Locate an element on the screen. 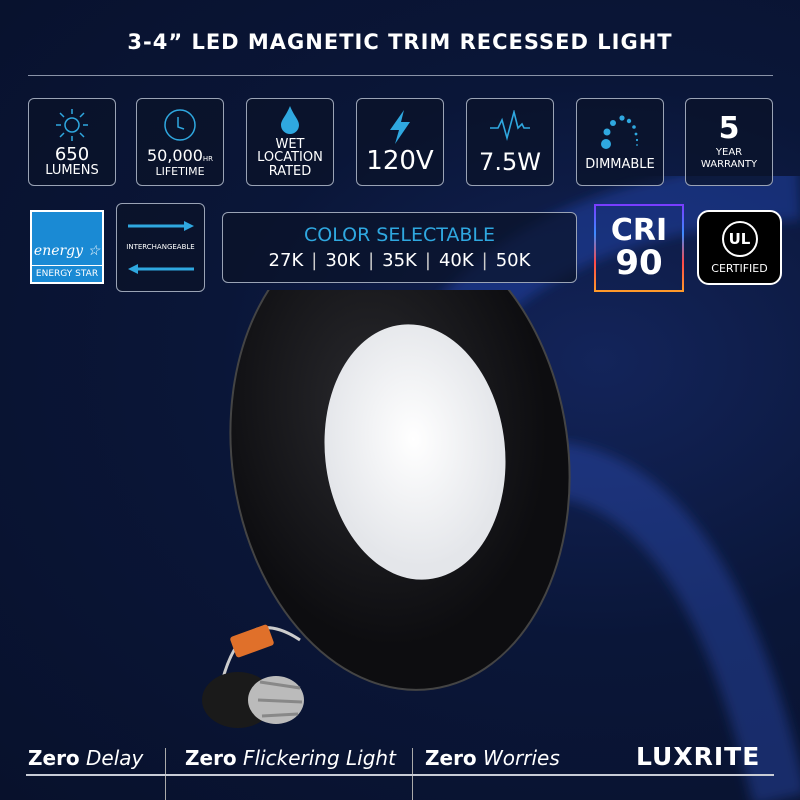 This screenshot has width=800, height=800. feature-lifetime: 50,000HR LIFETIME is located at coordinates (180, 142).